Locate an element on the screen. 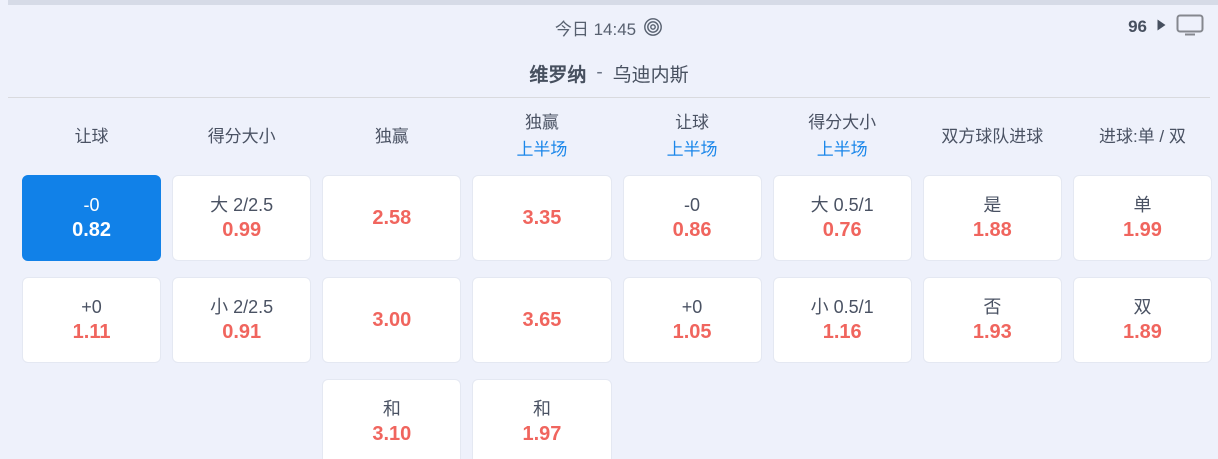  odds-cell-goals-odd: 单 1.99 is located at coordinates (1142, 218).